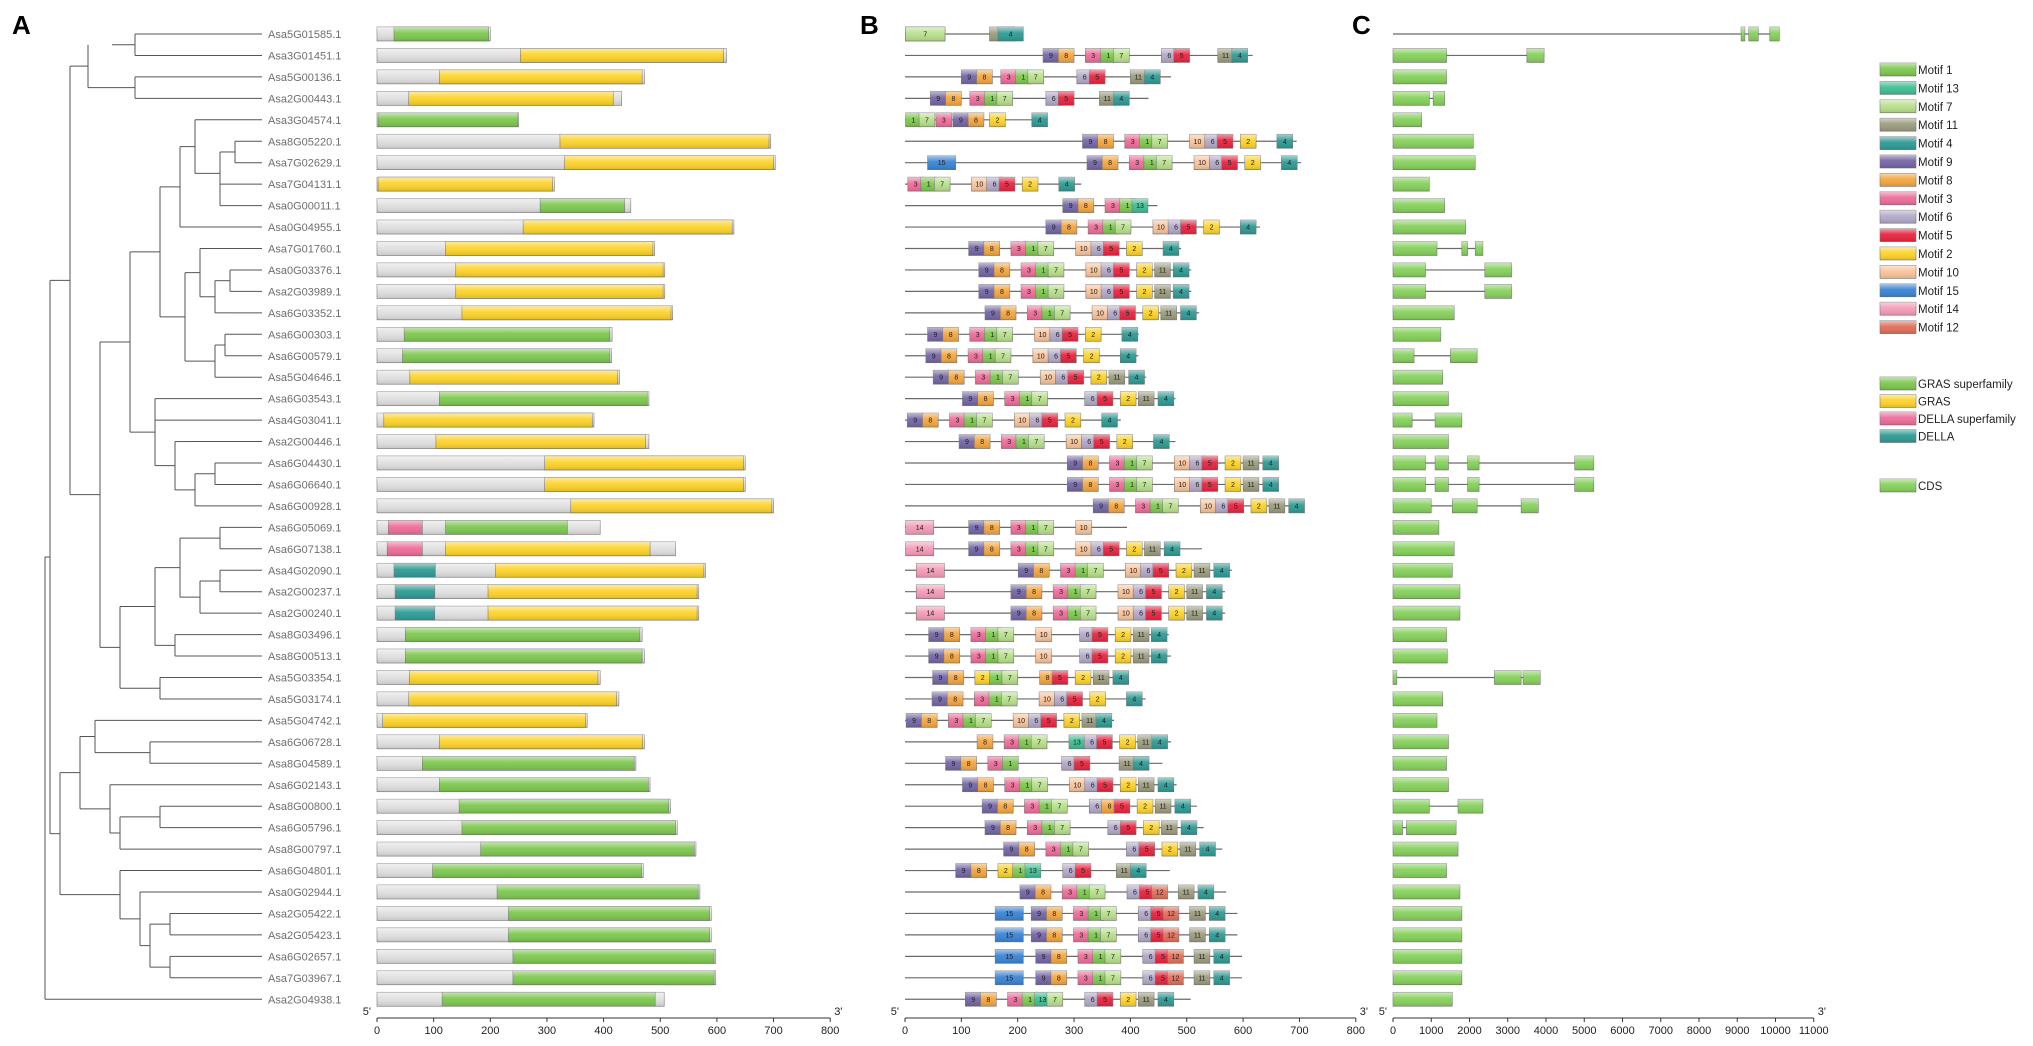 The height and width of the screenshot is (1046, 2033). Describe the element at coordinates (1930, 487) in the screenshot. I see `legend-label: CDS` at that location.